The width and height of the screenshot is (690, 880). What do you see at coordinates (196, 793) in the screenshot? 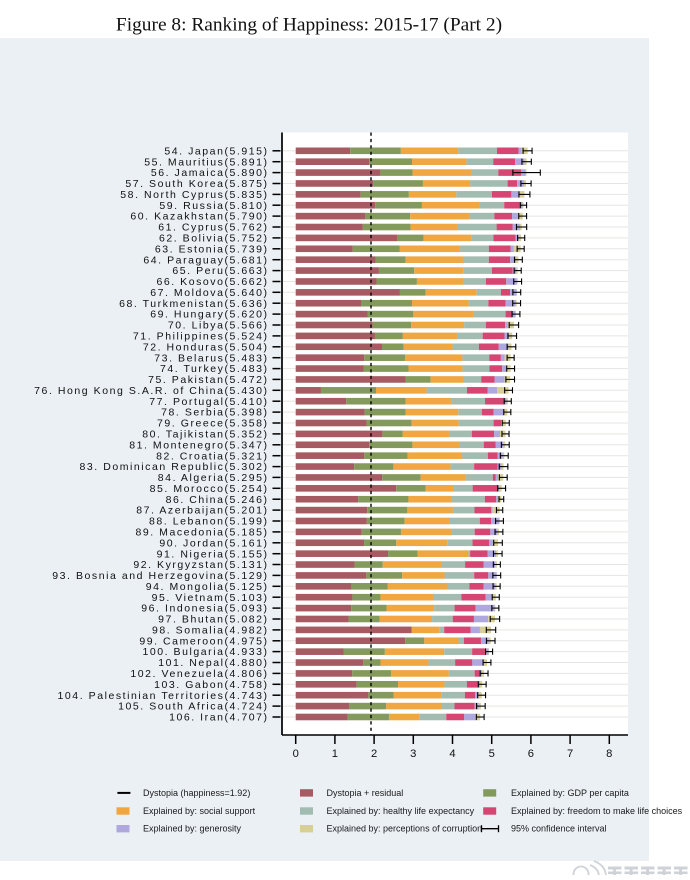
I see `svg-text: Dystopia (happiness=1.92)` at bounding box center [196, 793].